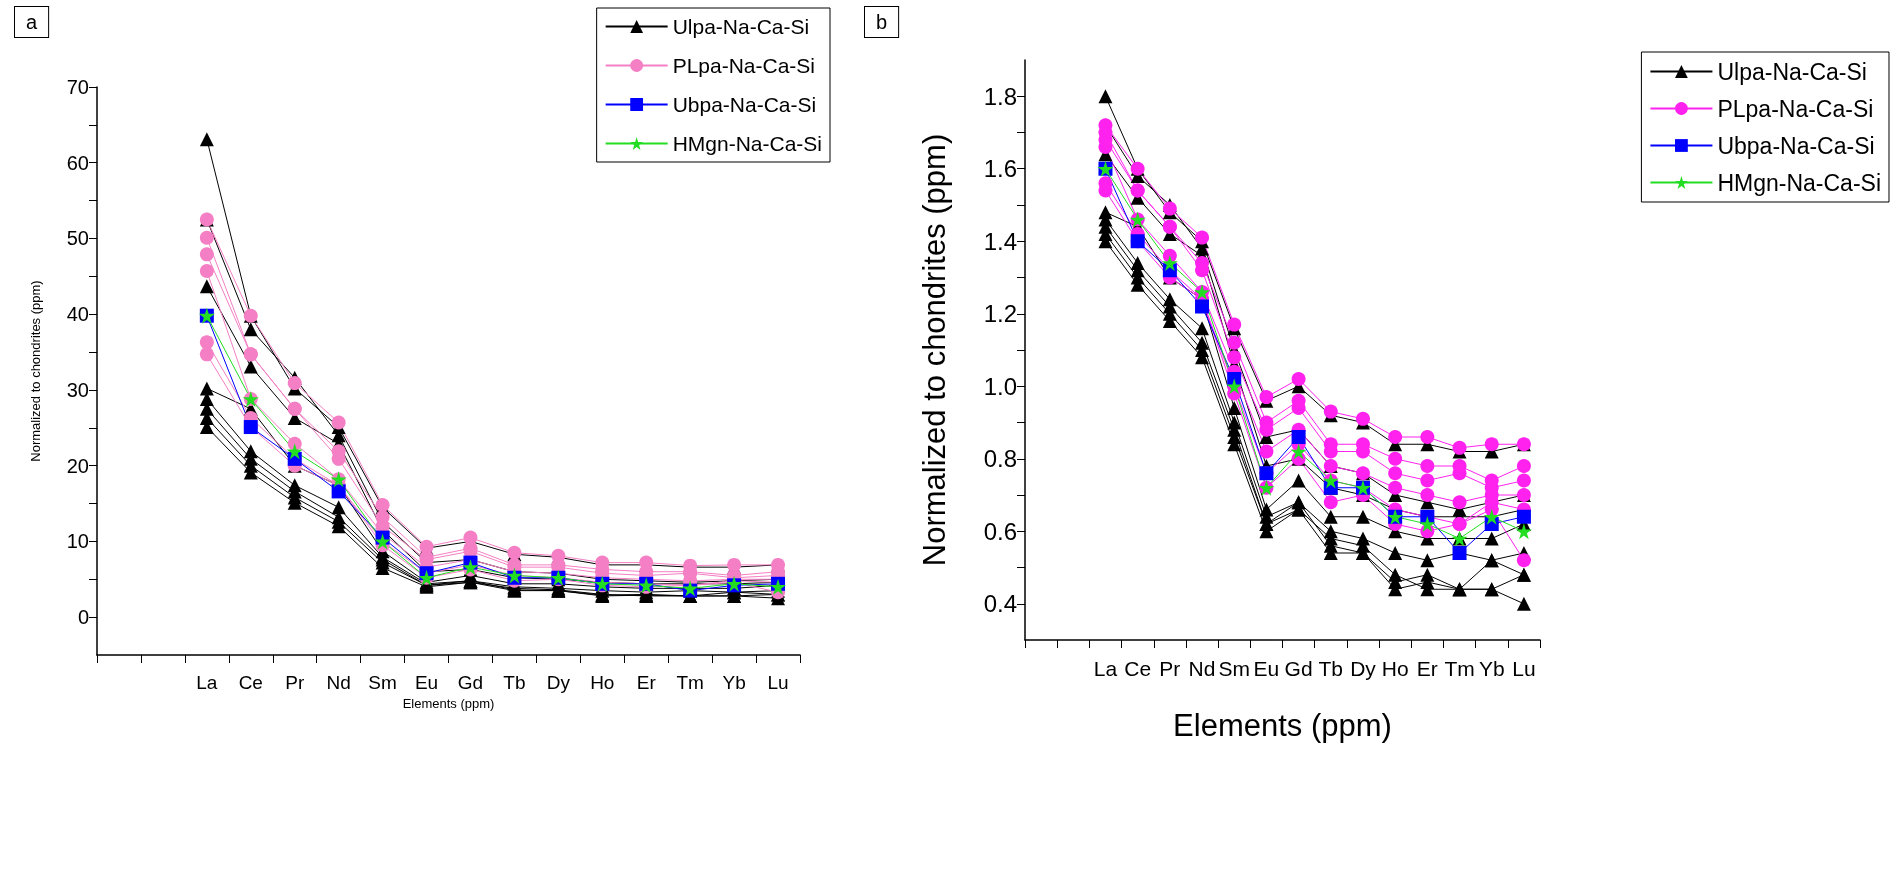  Describe the element at coordinates (77, 314) in the screenshot. I see `y-tick-label: 40` at that location.